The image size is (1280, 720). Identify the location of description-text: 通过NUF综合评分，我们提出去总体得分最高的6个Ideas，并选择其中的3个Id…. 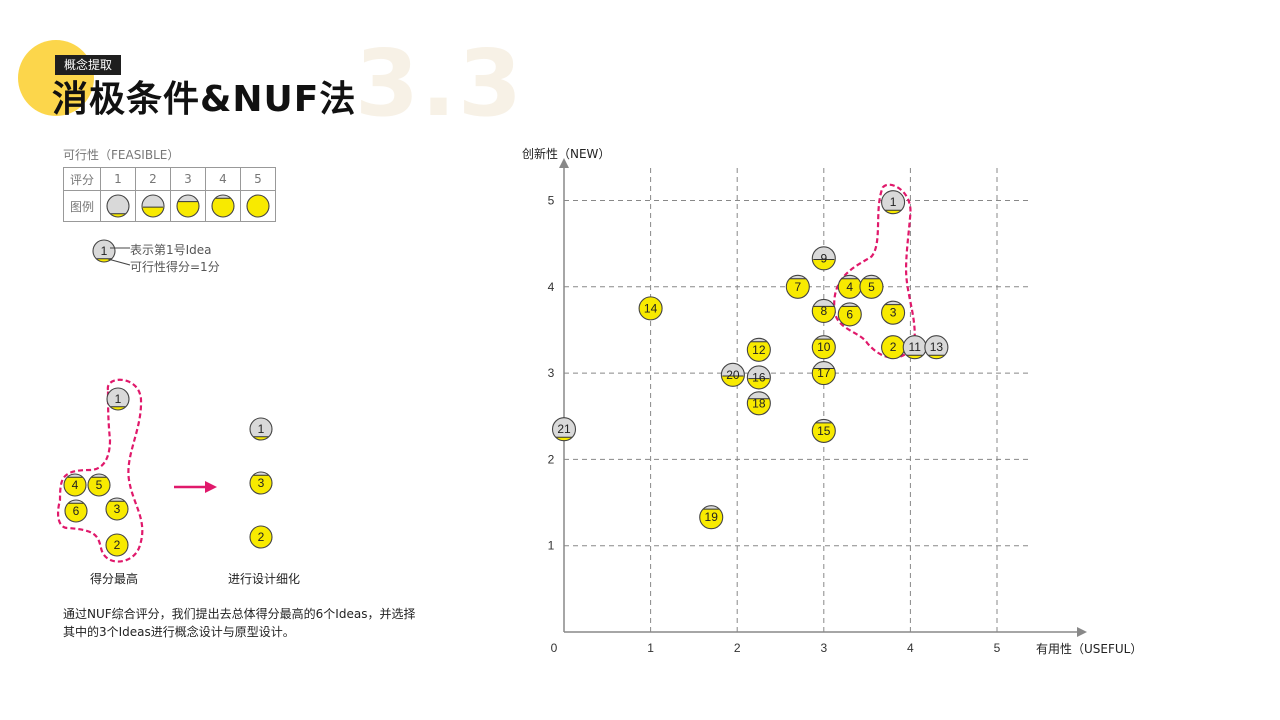
(239, 623).